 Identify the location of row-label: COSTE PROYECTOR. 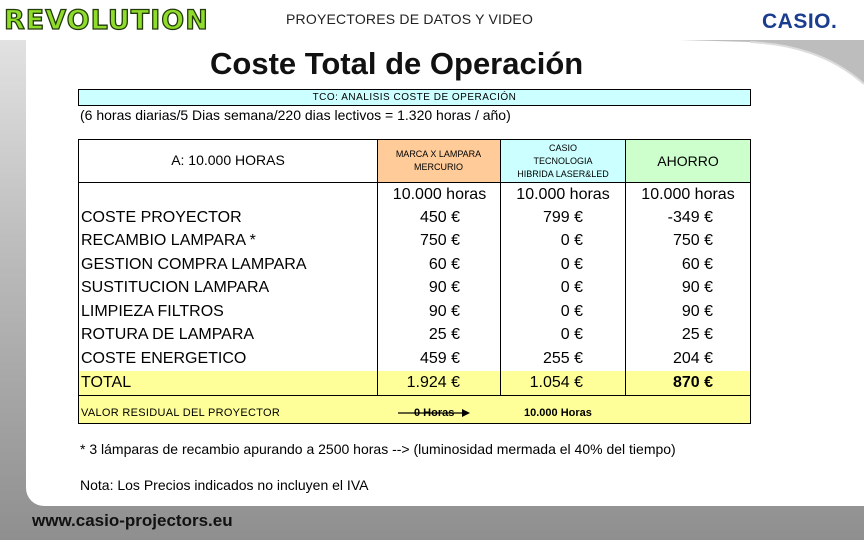
(161, 217).